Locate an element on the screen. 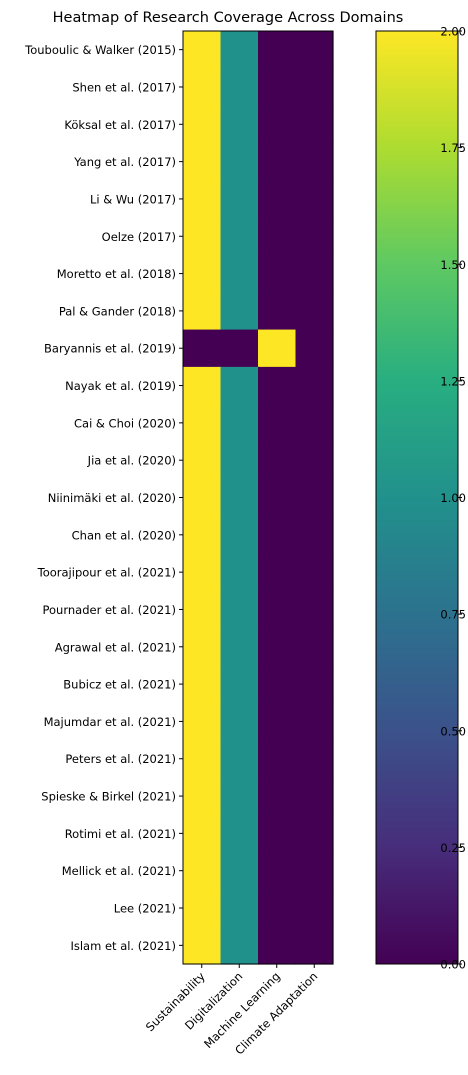 This screenshot has height=1075, width=468. y-tick-label-toorajipour-et-al-2021: Toorajipour et al. (2021) is located at coordinates (106, 573).